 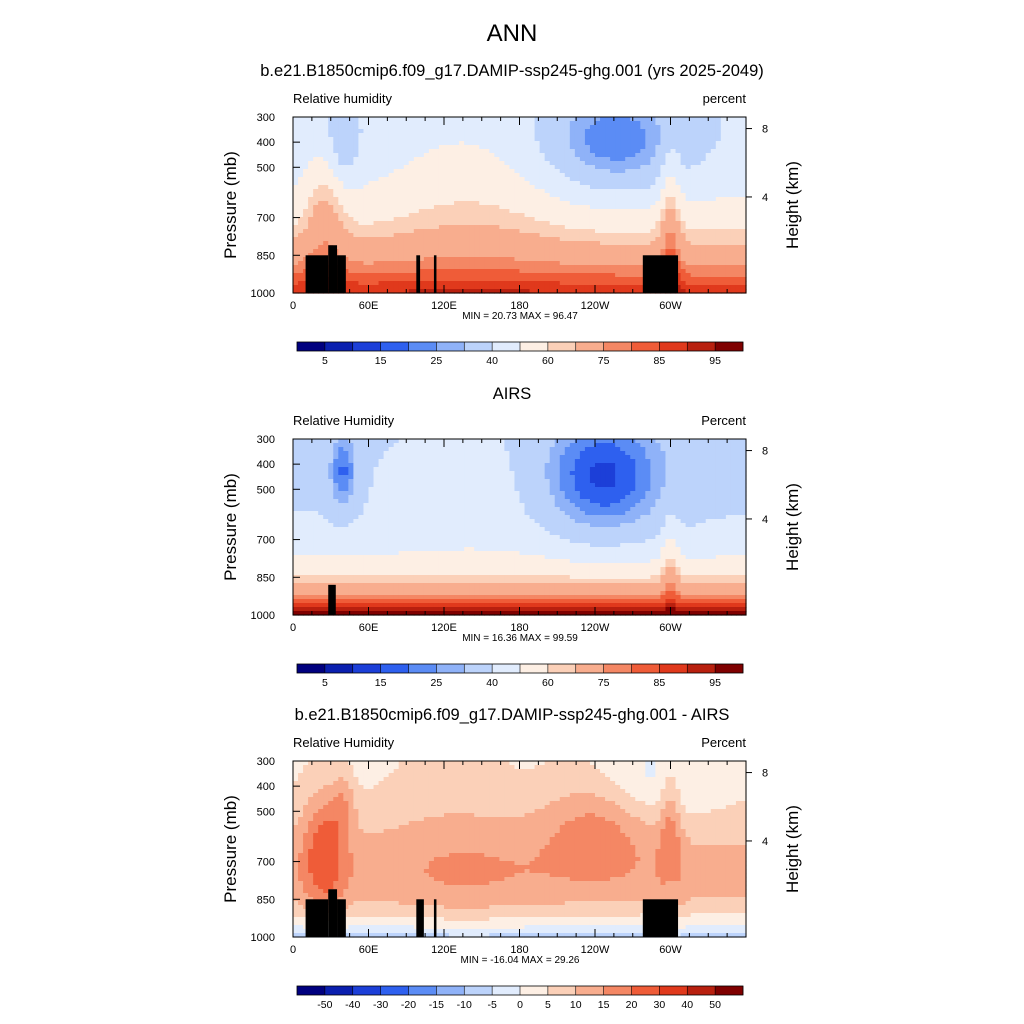 What do you see at coordinates (660, 1005) in the screenshot?
I see `panel-3-colorbar-label: 30` at bounding box center [660, 1005].